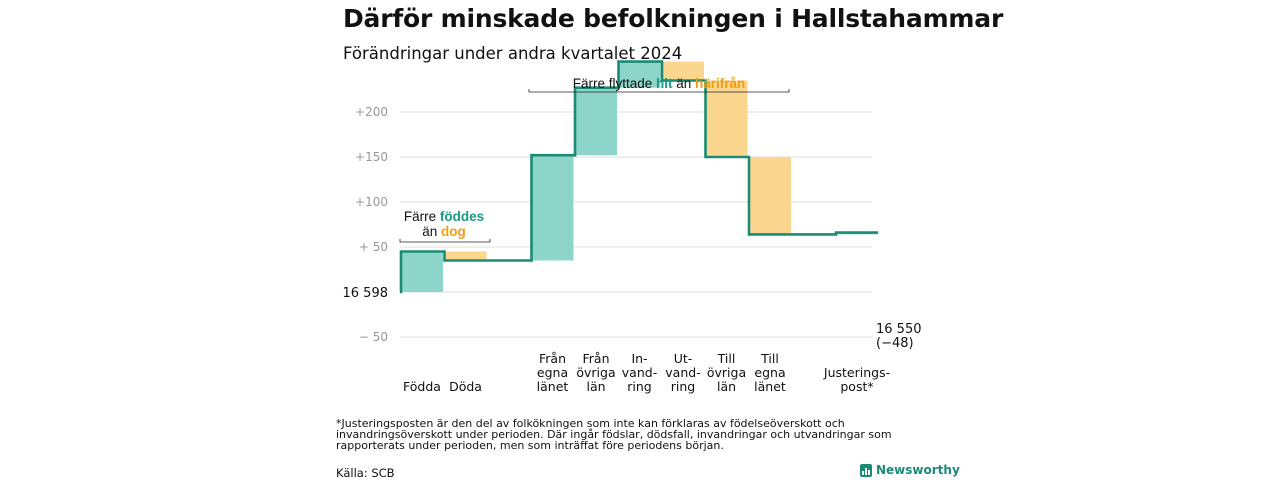 The width and height of the screenshot is (1280, 480). What do you see at coordinates (918, 470) in the screenshot?
I see `brand-name: Newsworthy` at bounding box center [918, 470].